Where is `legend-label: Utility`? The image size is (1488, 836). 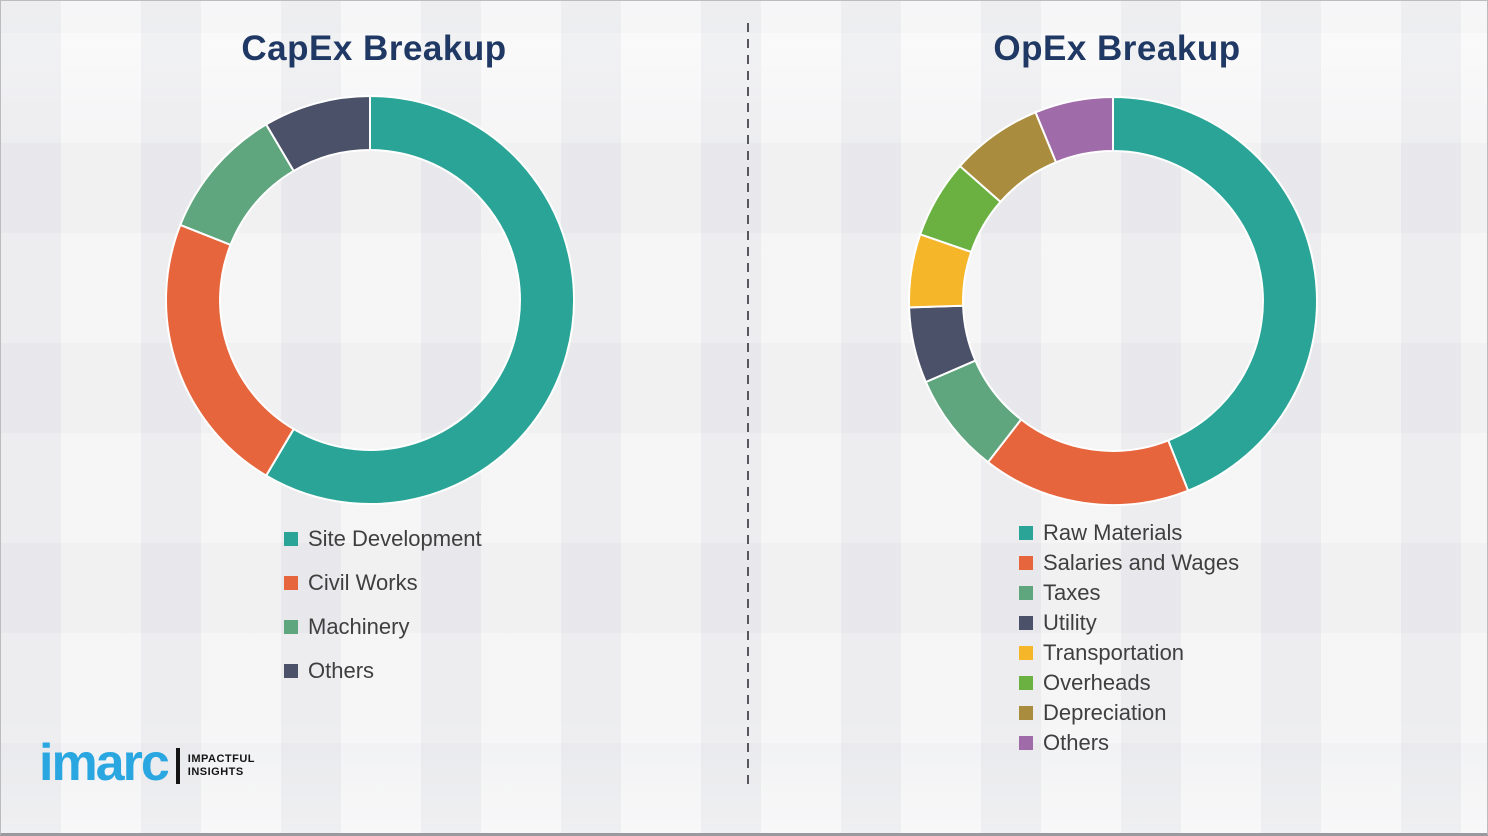 legend-label: Utility is located at coordinates (1070, 622).